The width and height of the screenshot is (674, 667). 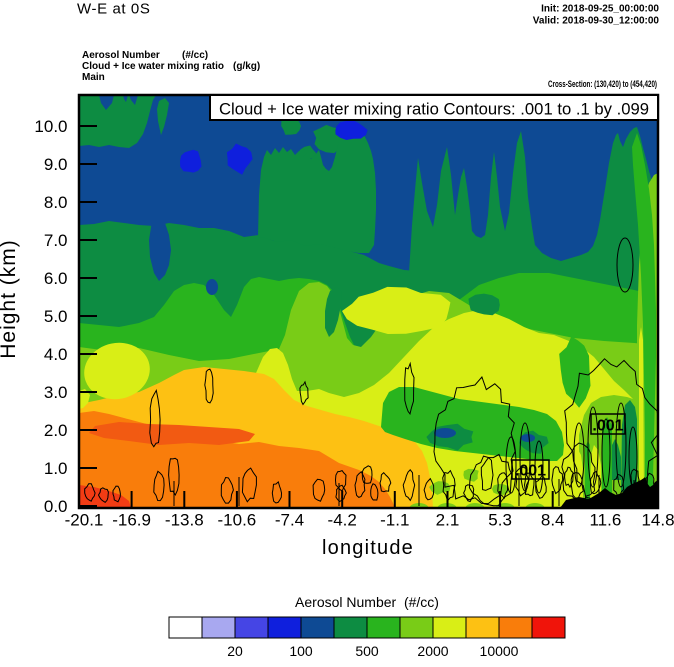 What do you see at coordinates (56, 468) in the screenshot?
I see `svg-text: 1.0` at bounding box center [56, 468].